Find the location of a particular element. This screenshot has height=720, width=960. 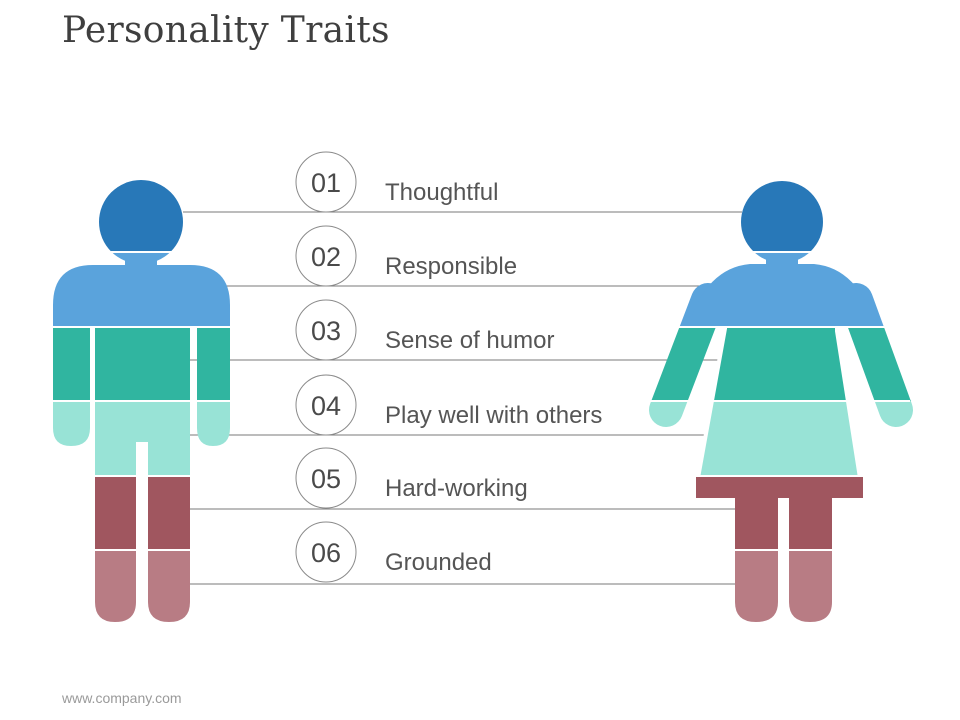

trait-row: 02 Responsible is located at coordinates (406, 256).